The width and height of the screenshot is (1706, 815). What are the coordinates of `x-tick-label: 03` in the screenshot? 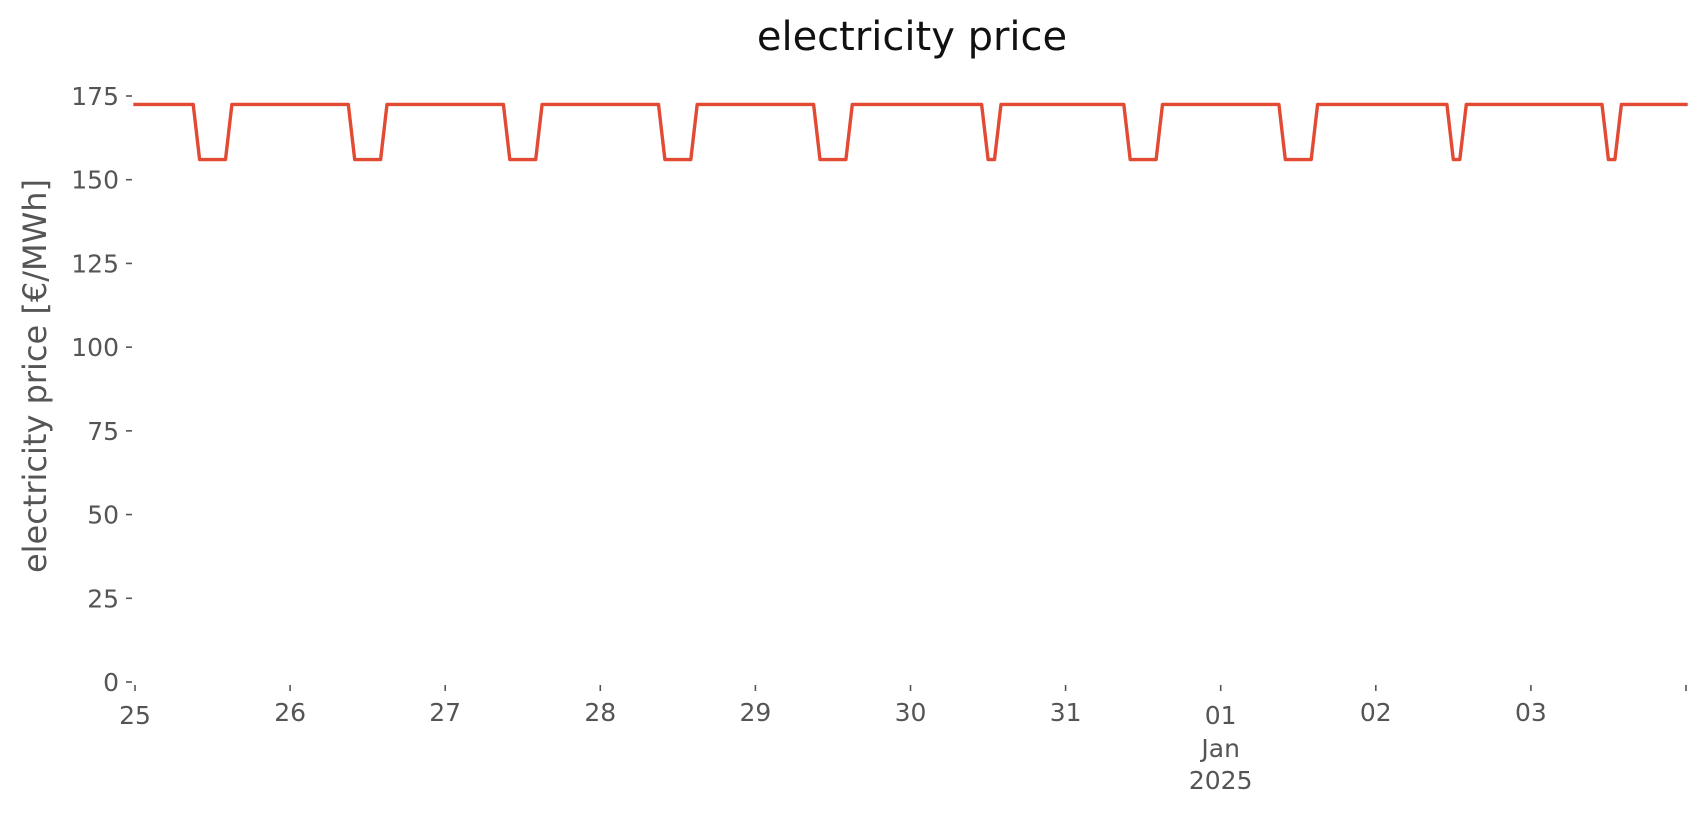 It's located at (1531, 712).